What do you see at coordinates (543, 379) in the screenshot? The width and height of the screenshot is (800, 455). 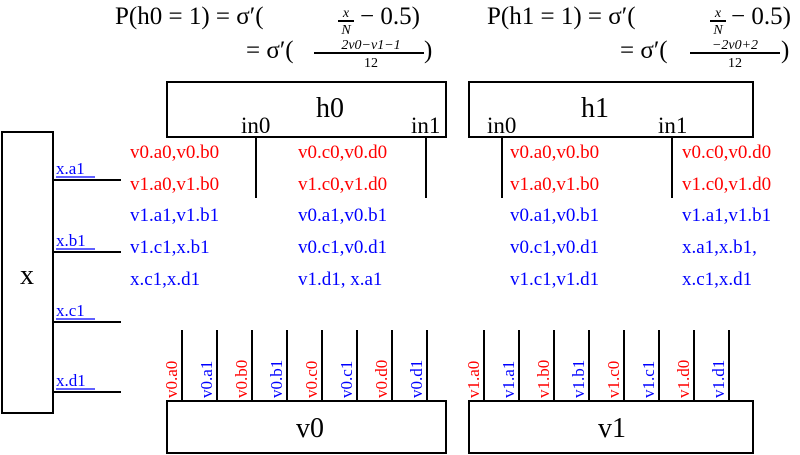 I see `v1-output-label: v1.b0` at bounding box center [543, 379].